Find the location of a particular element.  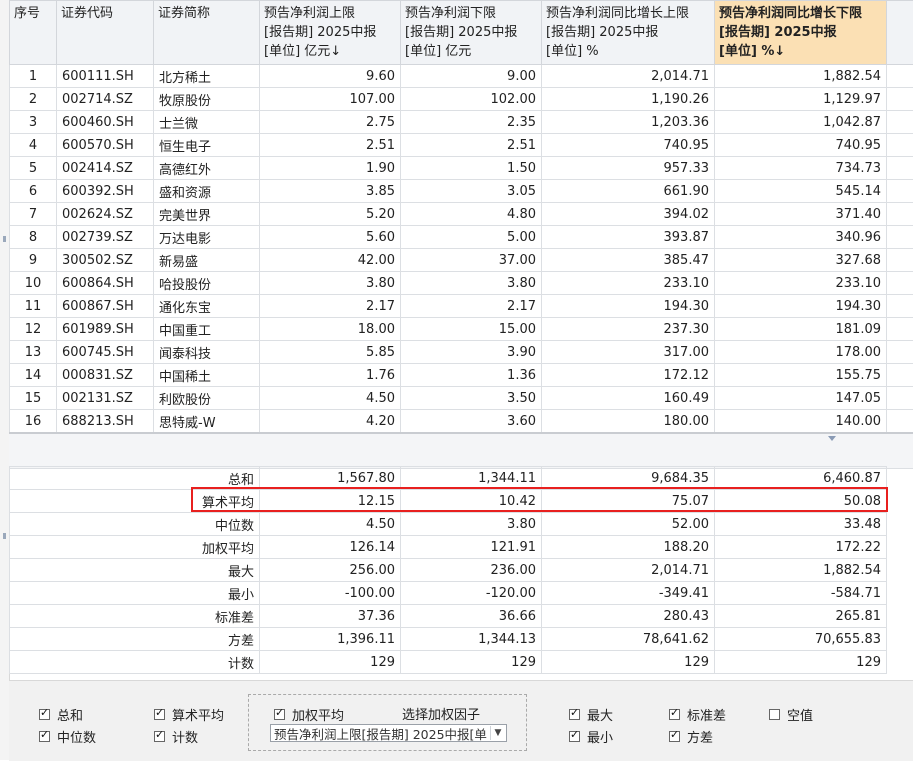

cell-profit-upper: 42.00 is located at coordinates (330, 260).